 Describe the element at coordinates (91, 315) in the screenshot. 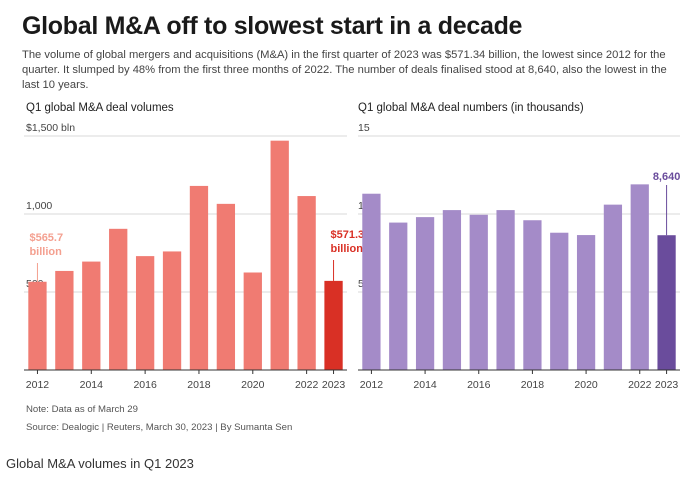

I see `volume-bar-2014` at that location.